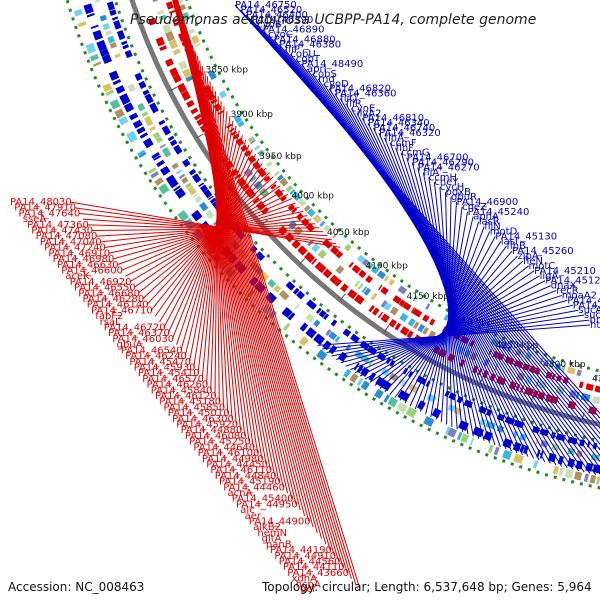 The height and width of the screenshot is (600, 600). What do you see at coordinates (165, 368) in the screenshot?
I see `gene-label: PA14_45930` at bounding box center [165, 368].